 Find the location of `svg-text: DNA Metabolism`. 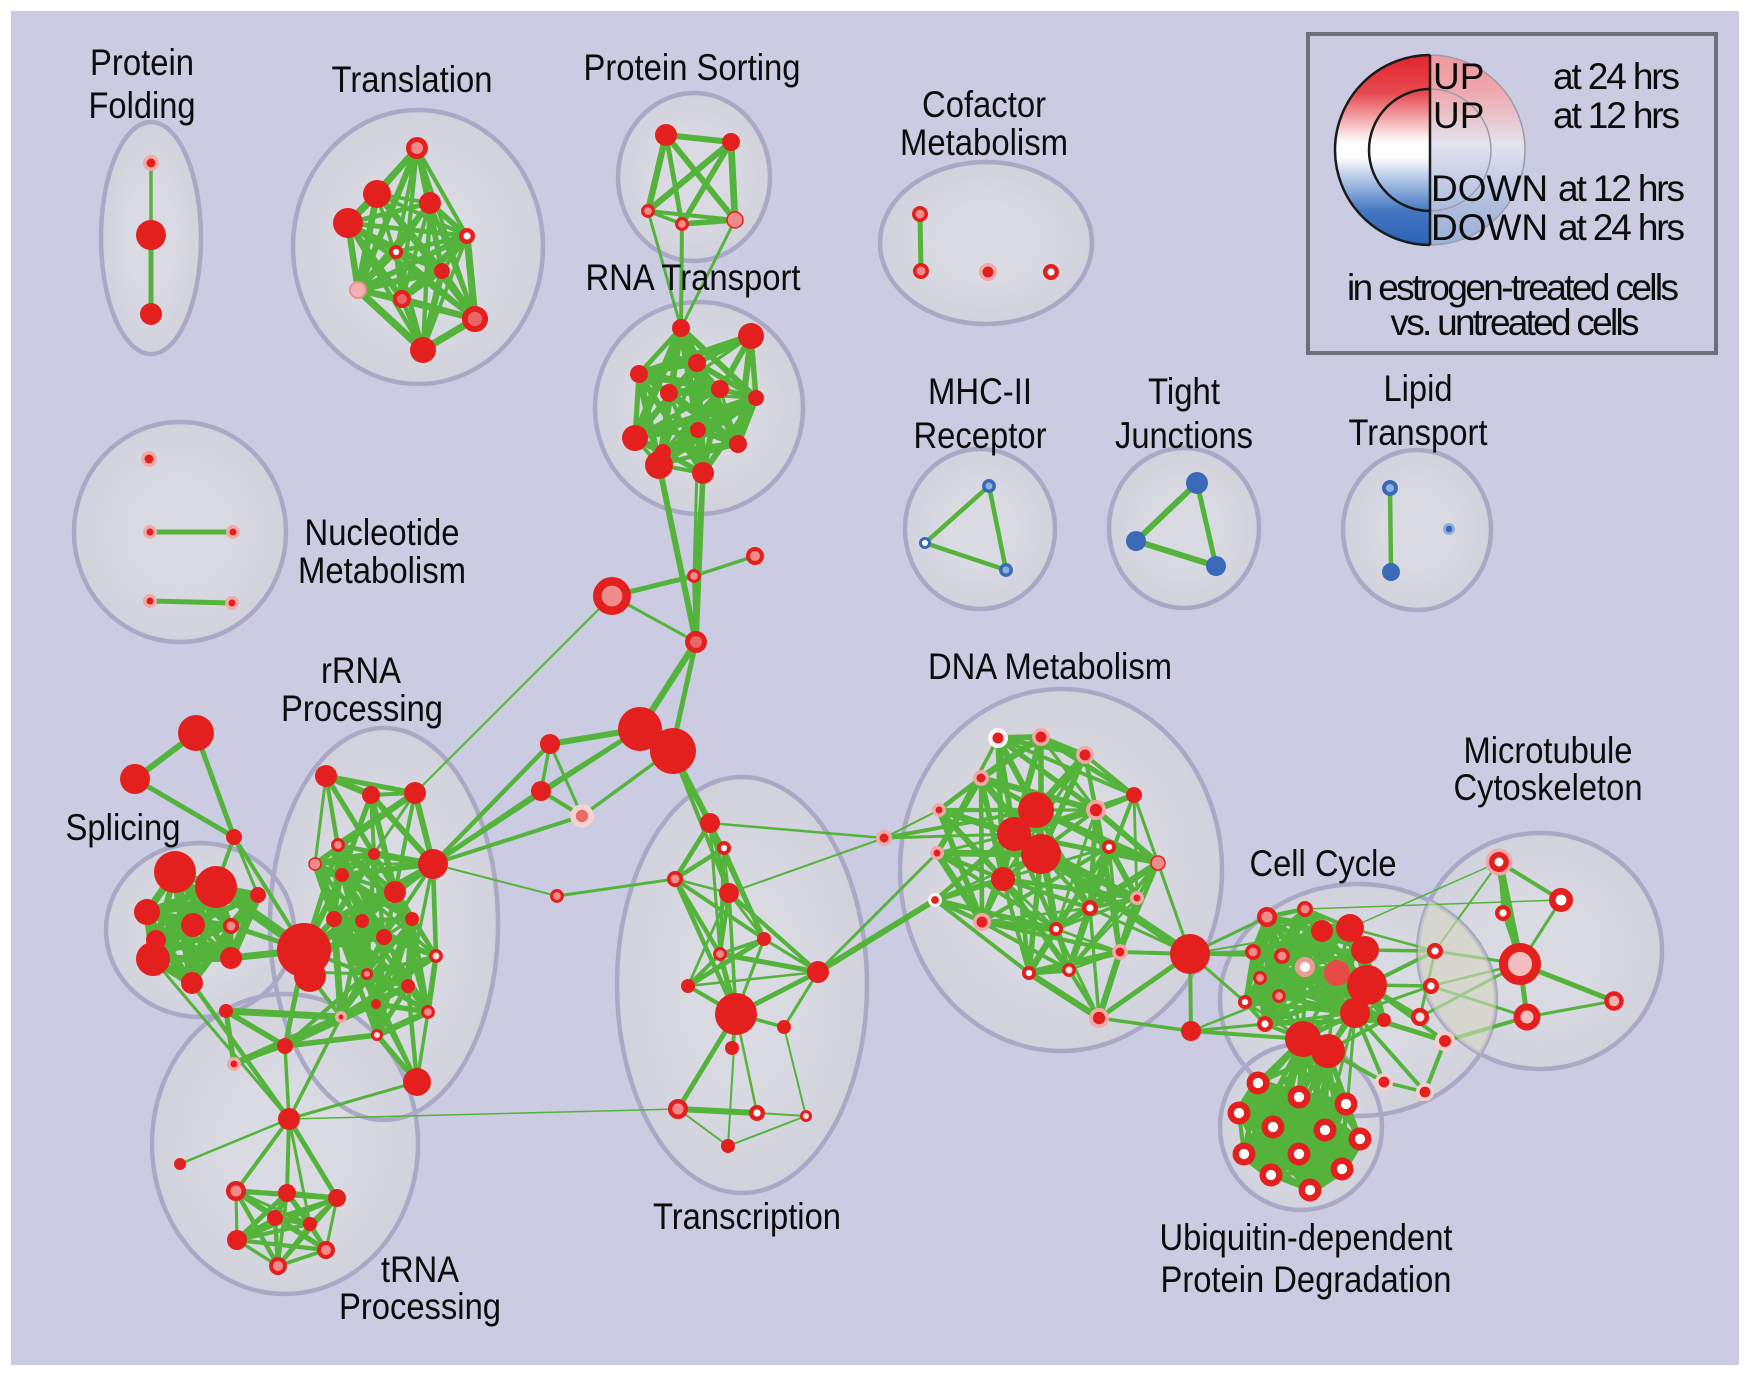

svg-text: DNA Metabolism is located at coordinates (1050, 666).